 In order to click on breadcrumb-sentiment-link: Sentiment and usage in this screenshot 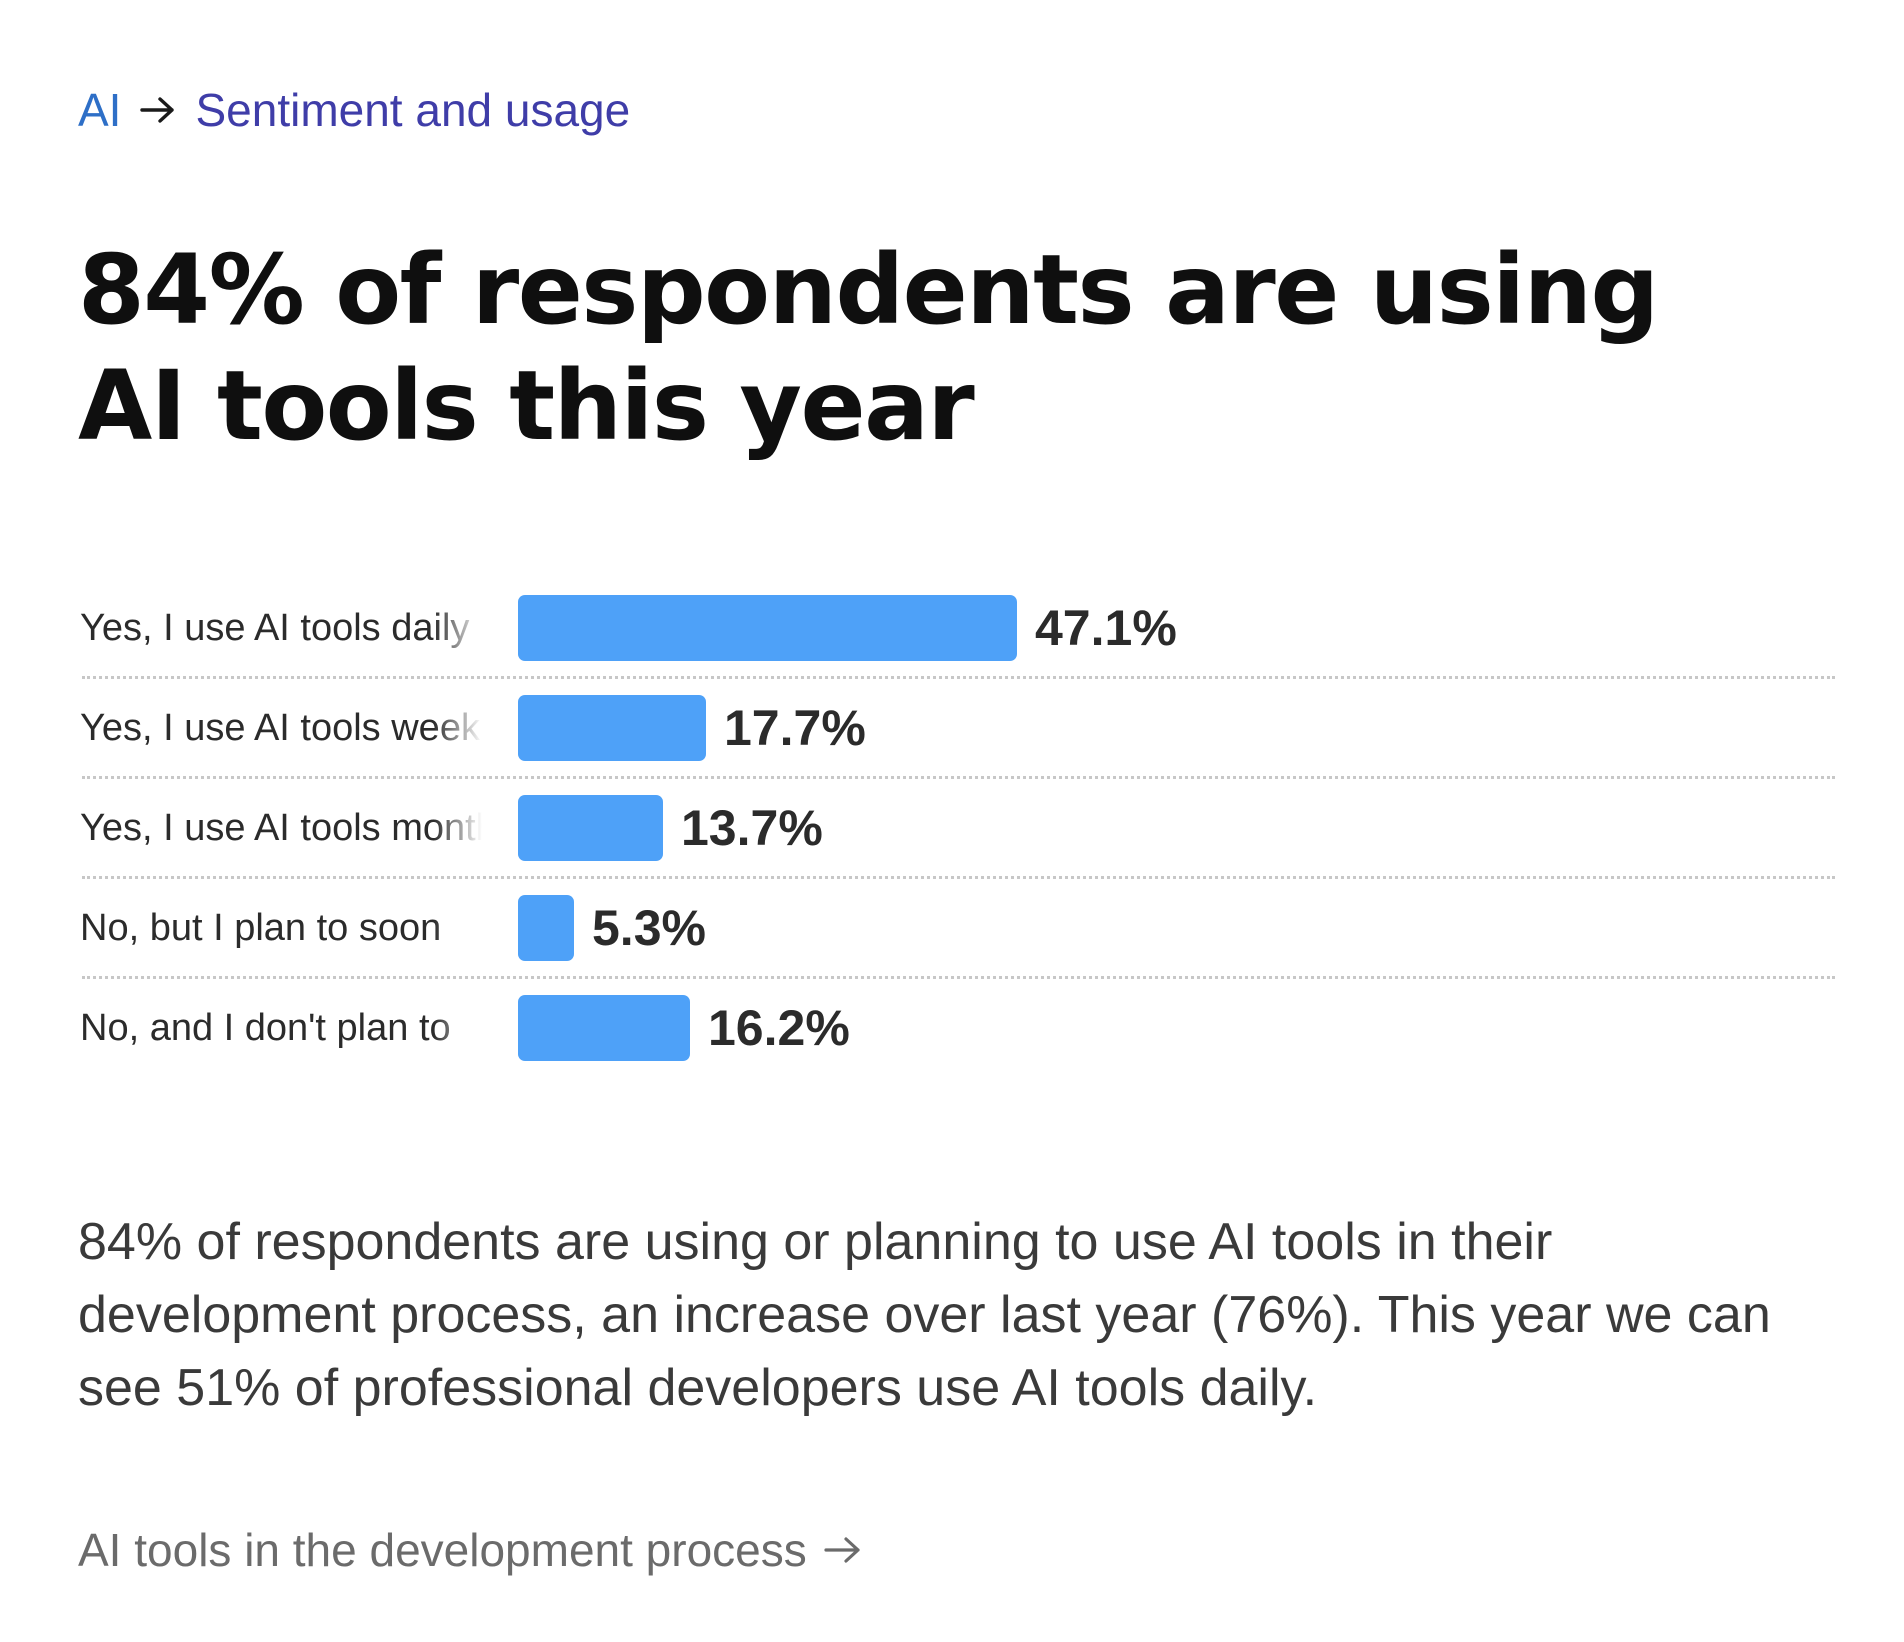, I will do `click(413, 110)`.